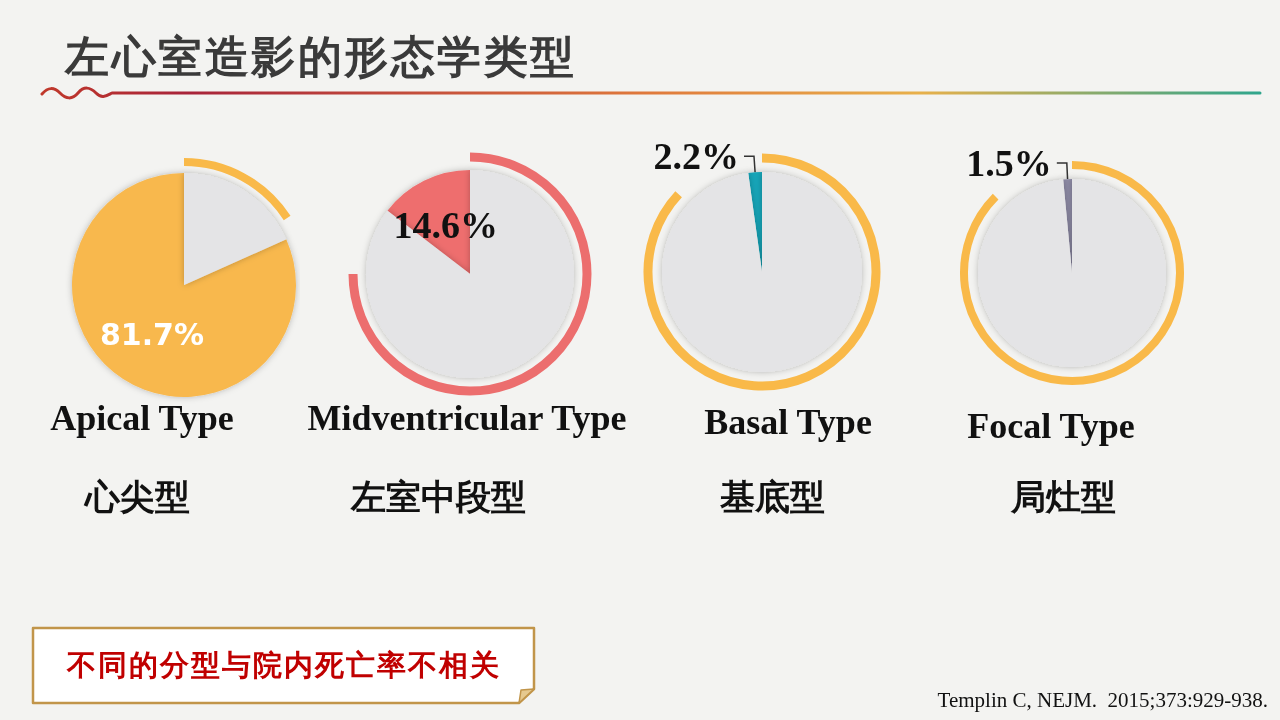 The image size is (1280, 720). Describe the element at coordinates (696, 156) in the screenshot. I see `data-label: 2.2%` at that location.